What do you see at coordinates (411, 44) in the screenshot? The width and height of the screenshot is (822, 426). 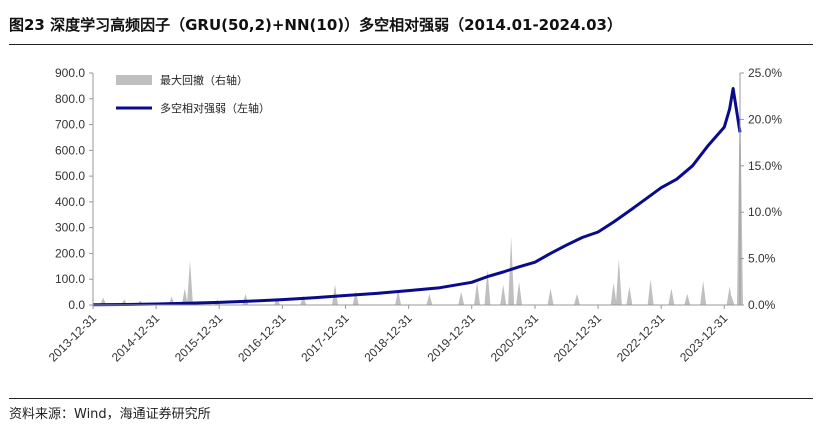 I see `title-rule` at bounding box center [411, 44].